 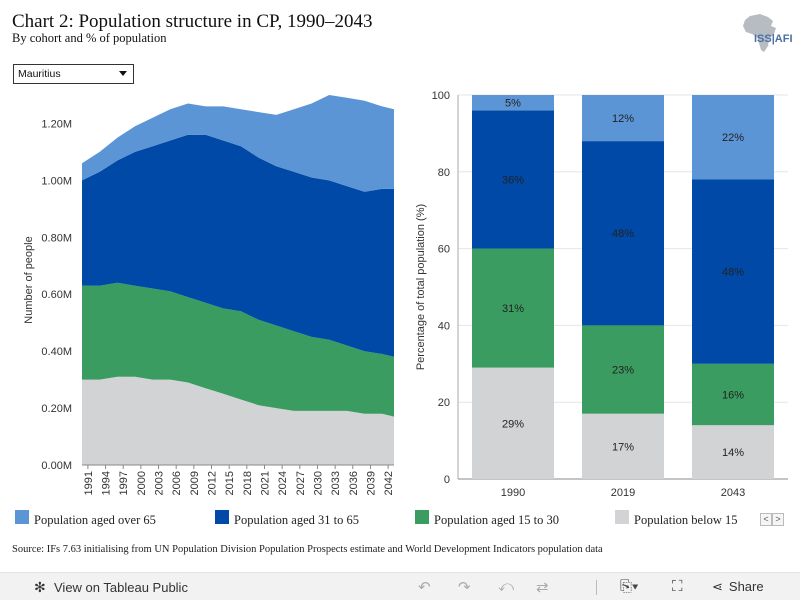 I want to click on bar-data-label: 23%, so click(x=623, y=371).